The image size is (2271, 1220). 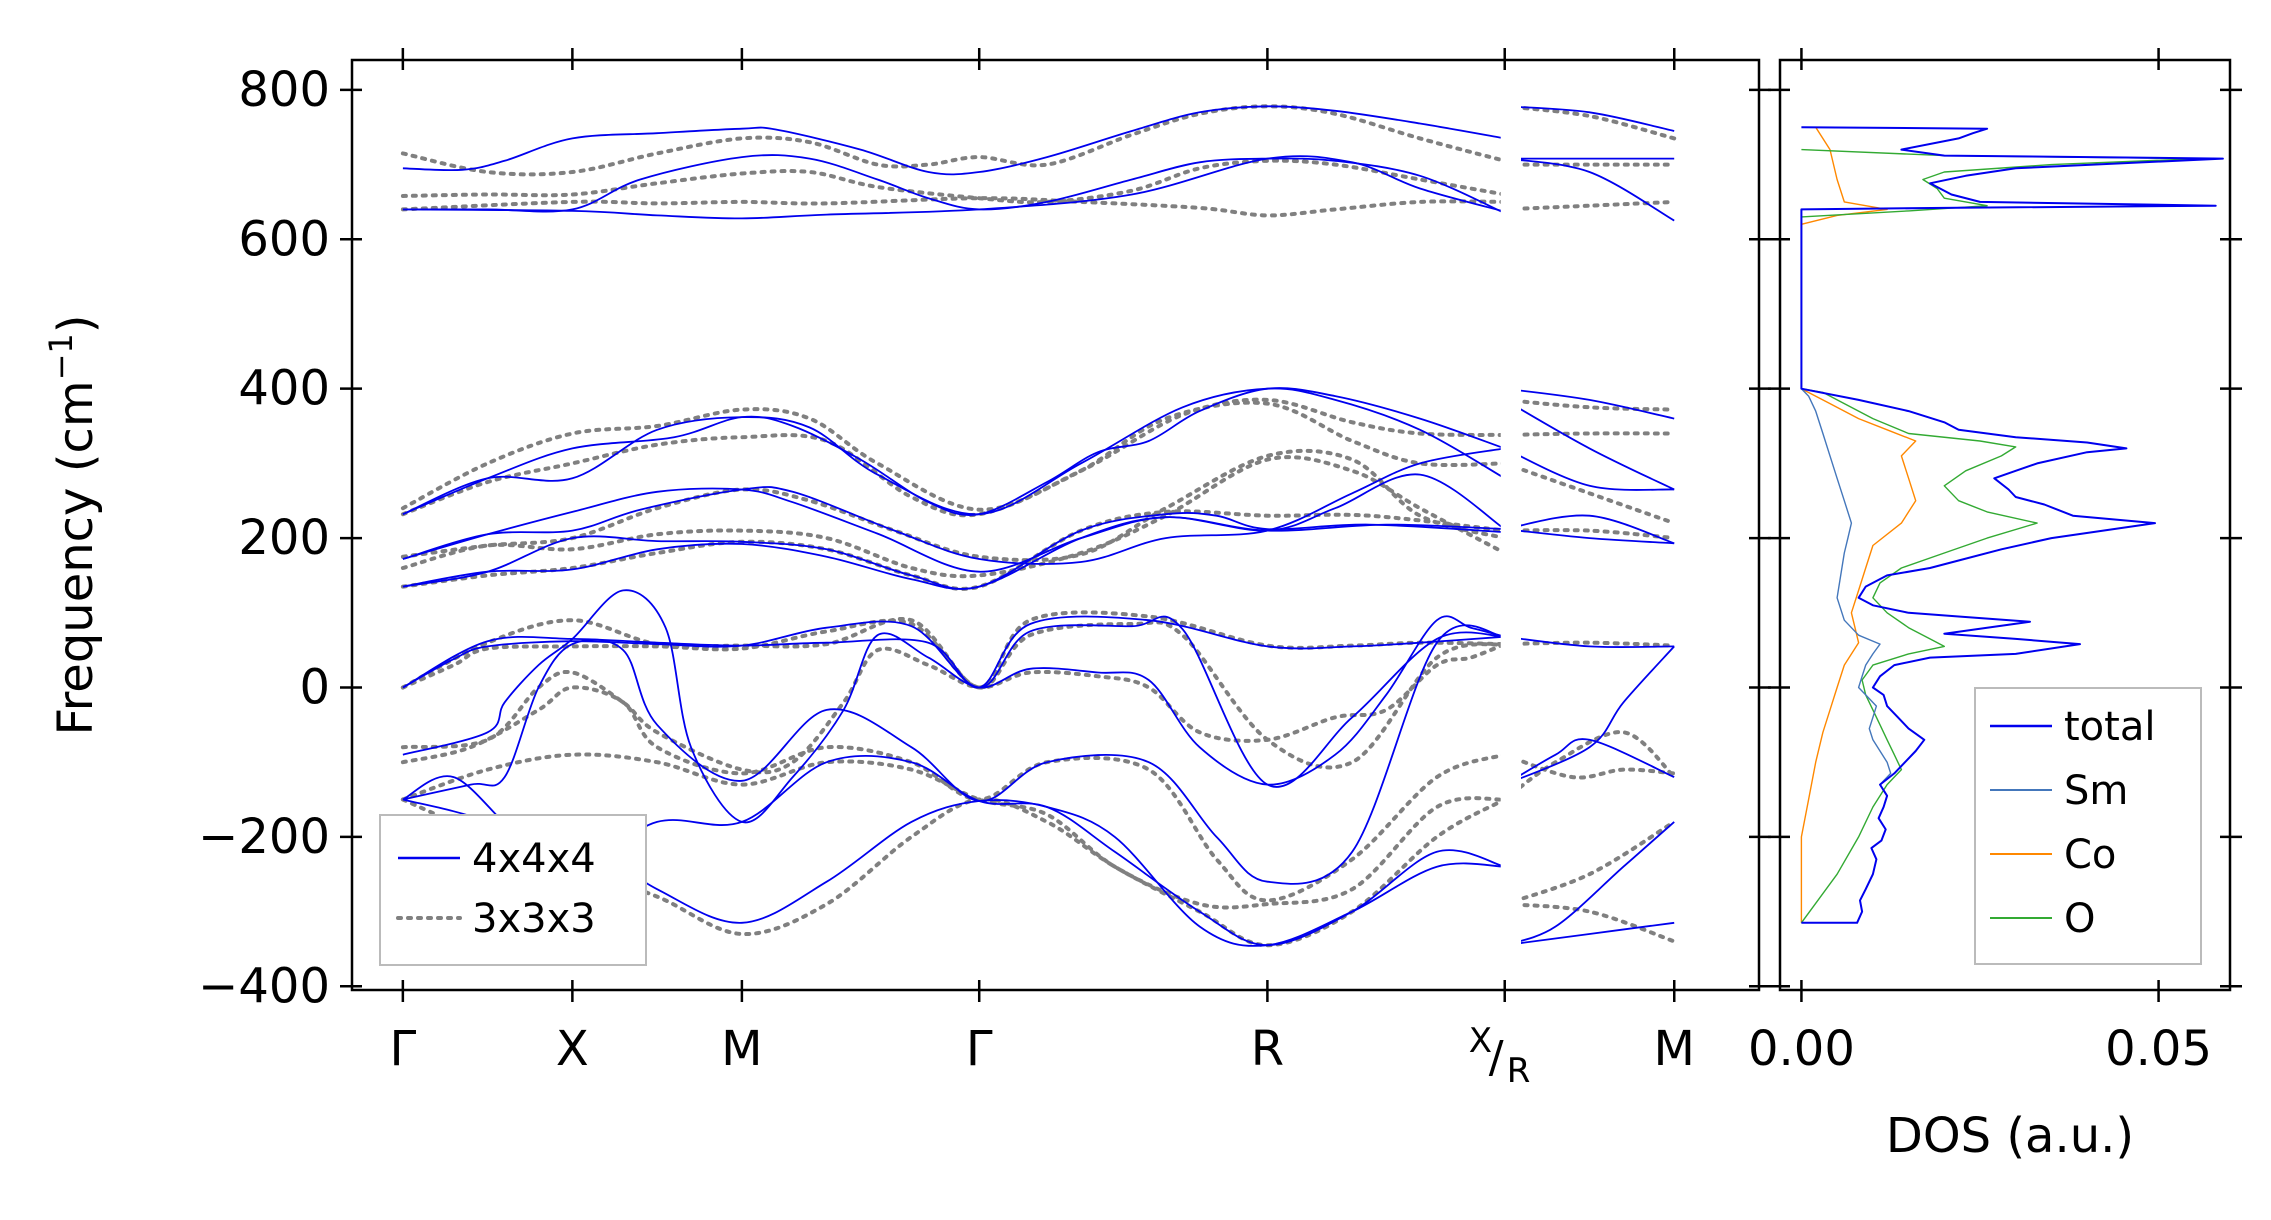 I want to click on band-y-tick-label-2: 400, so click(x=284, y=389).